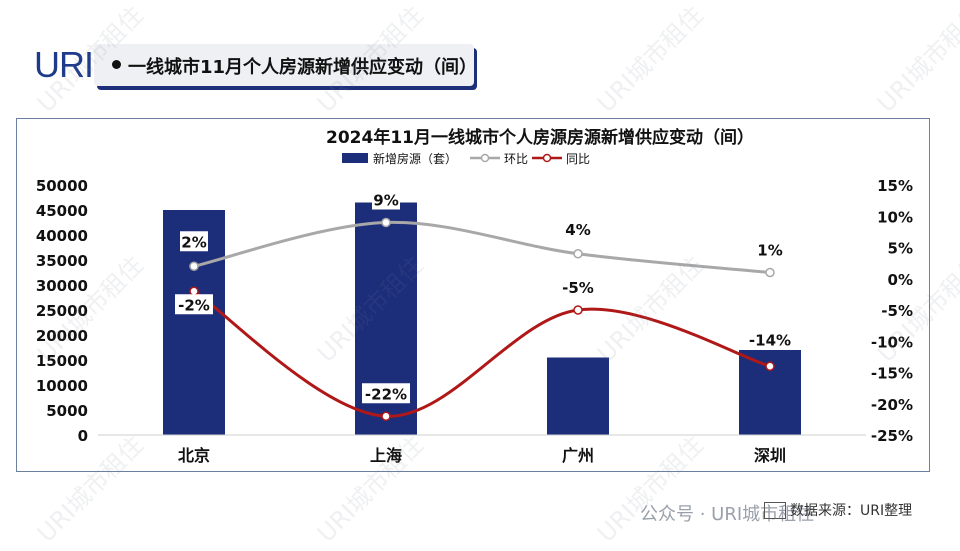 Image resolution: width=960 pixels, height=551 pixels. What do you see at coordinates (194, 455) in the screenshot?
I see `x-tick-label: 北京` at bounding box center [194, 455].